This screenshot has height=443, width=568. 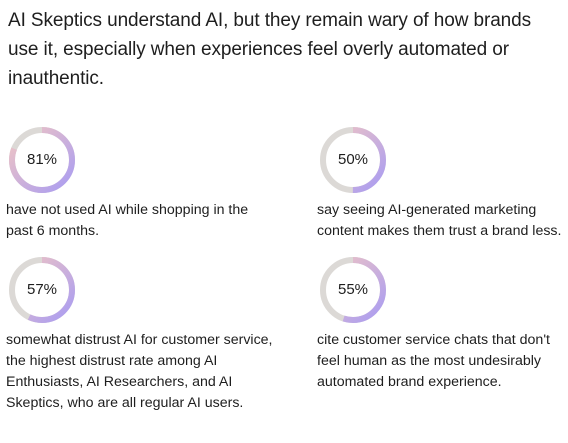 I want to click on percent-label: 81%, so click(x=42, y=159).